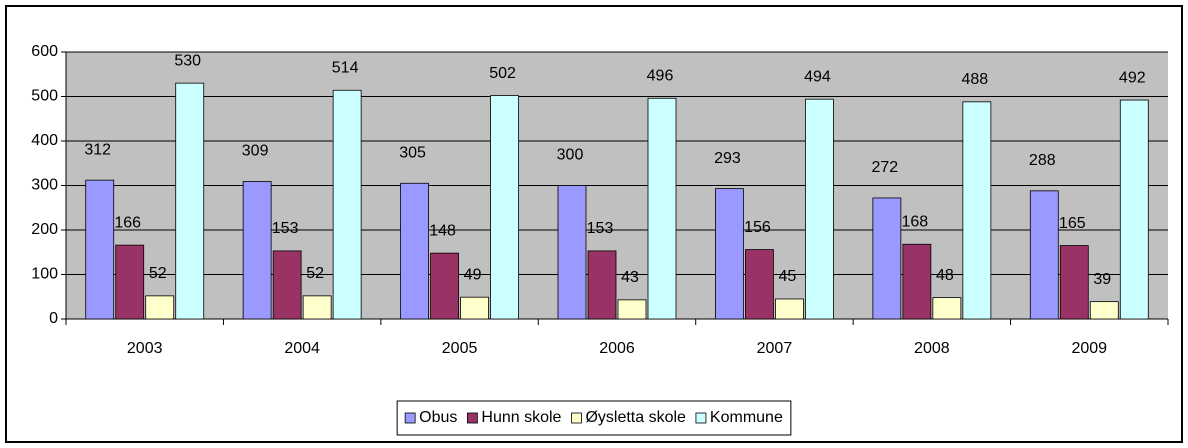 This screenshot has height=448, width=1188. I want to click on y-tick-label: 600, so click(44, 51).